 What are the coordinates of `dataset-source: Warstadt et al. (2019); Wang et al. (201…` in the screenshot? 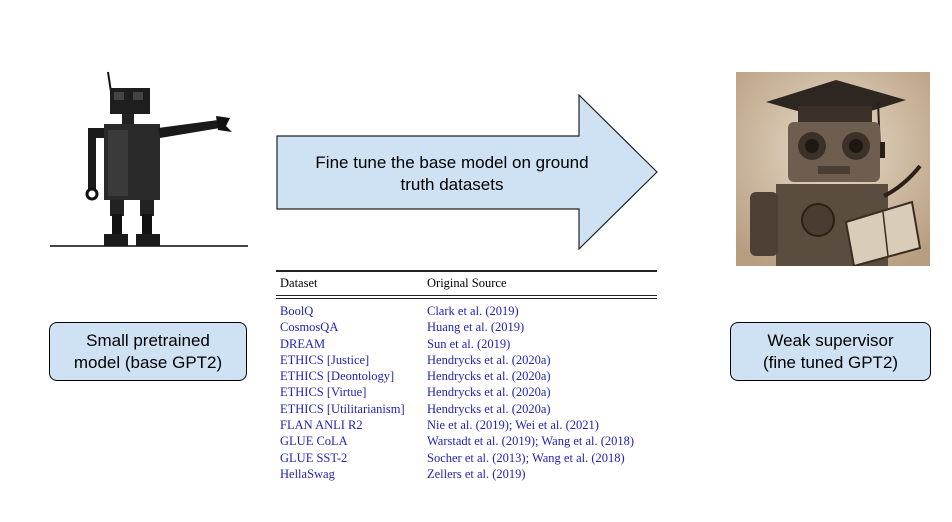 It's located at (531, 441).